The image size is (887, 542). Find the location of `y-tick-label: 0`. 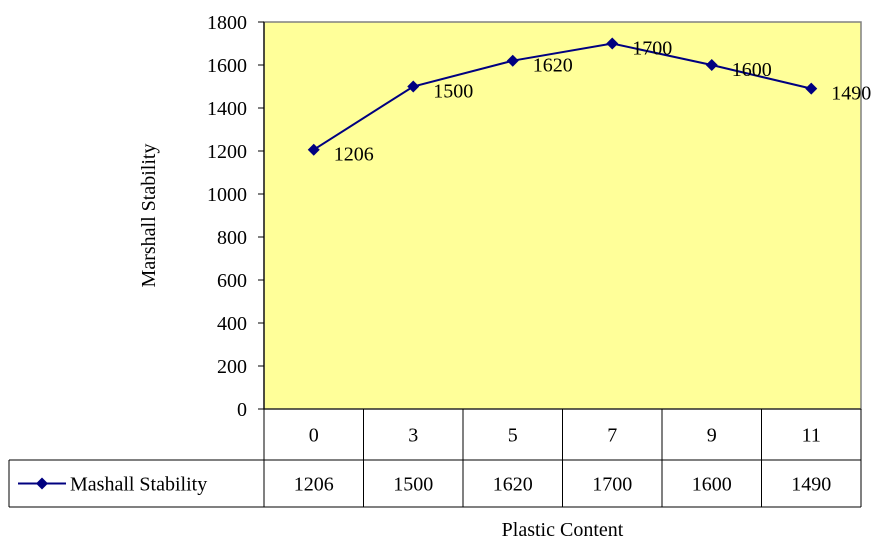

y-tick-label: 0 is located at coordinates (242, 410).